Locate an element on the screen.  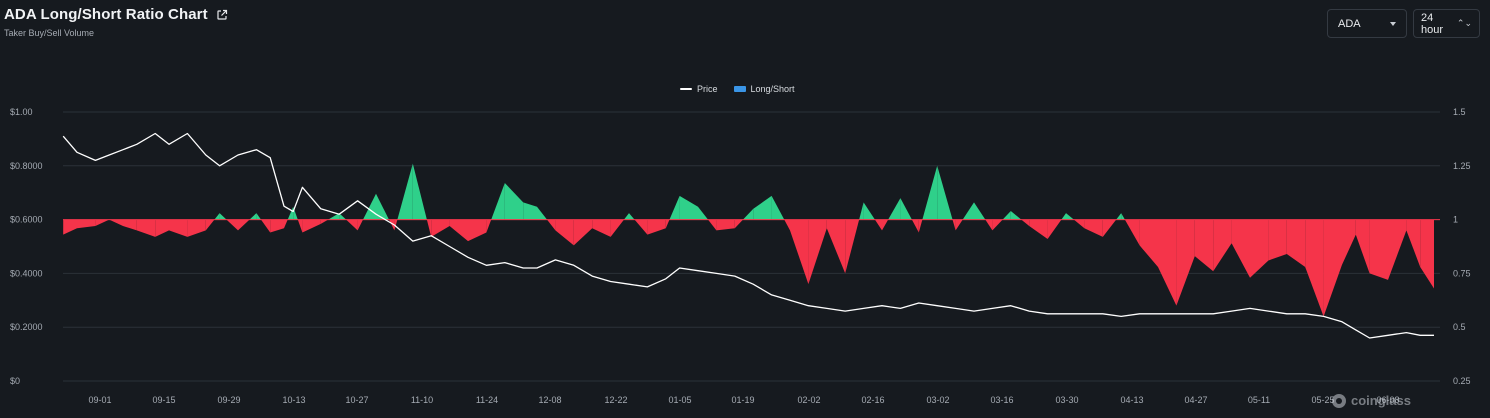
chart-legend: Price Long/Short is located at coordinates (737, 89).